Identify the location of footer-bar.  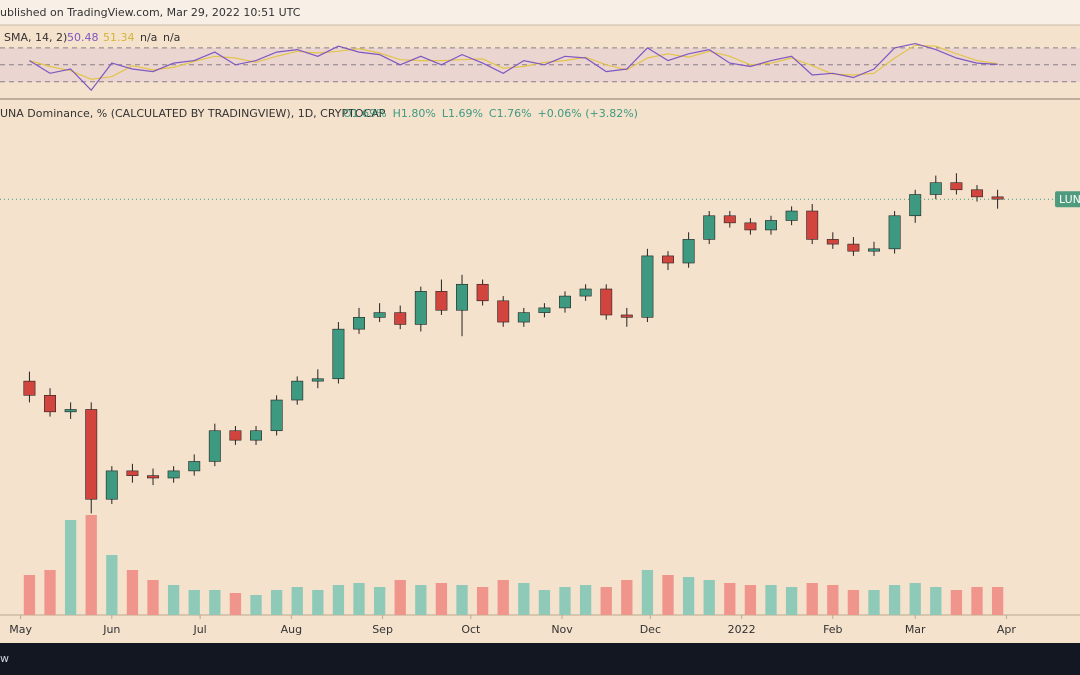
(540, 659).